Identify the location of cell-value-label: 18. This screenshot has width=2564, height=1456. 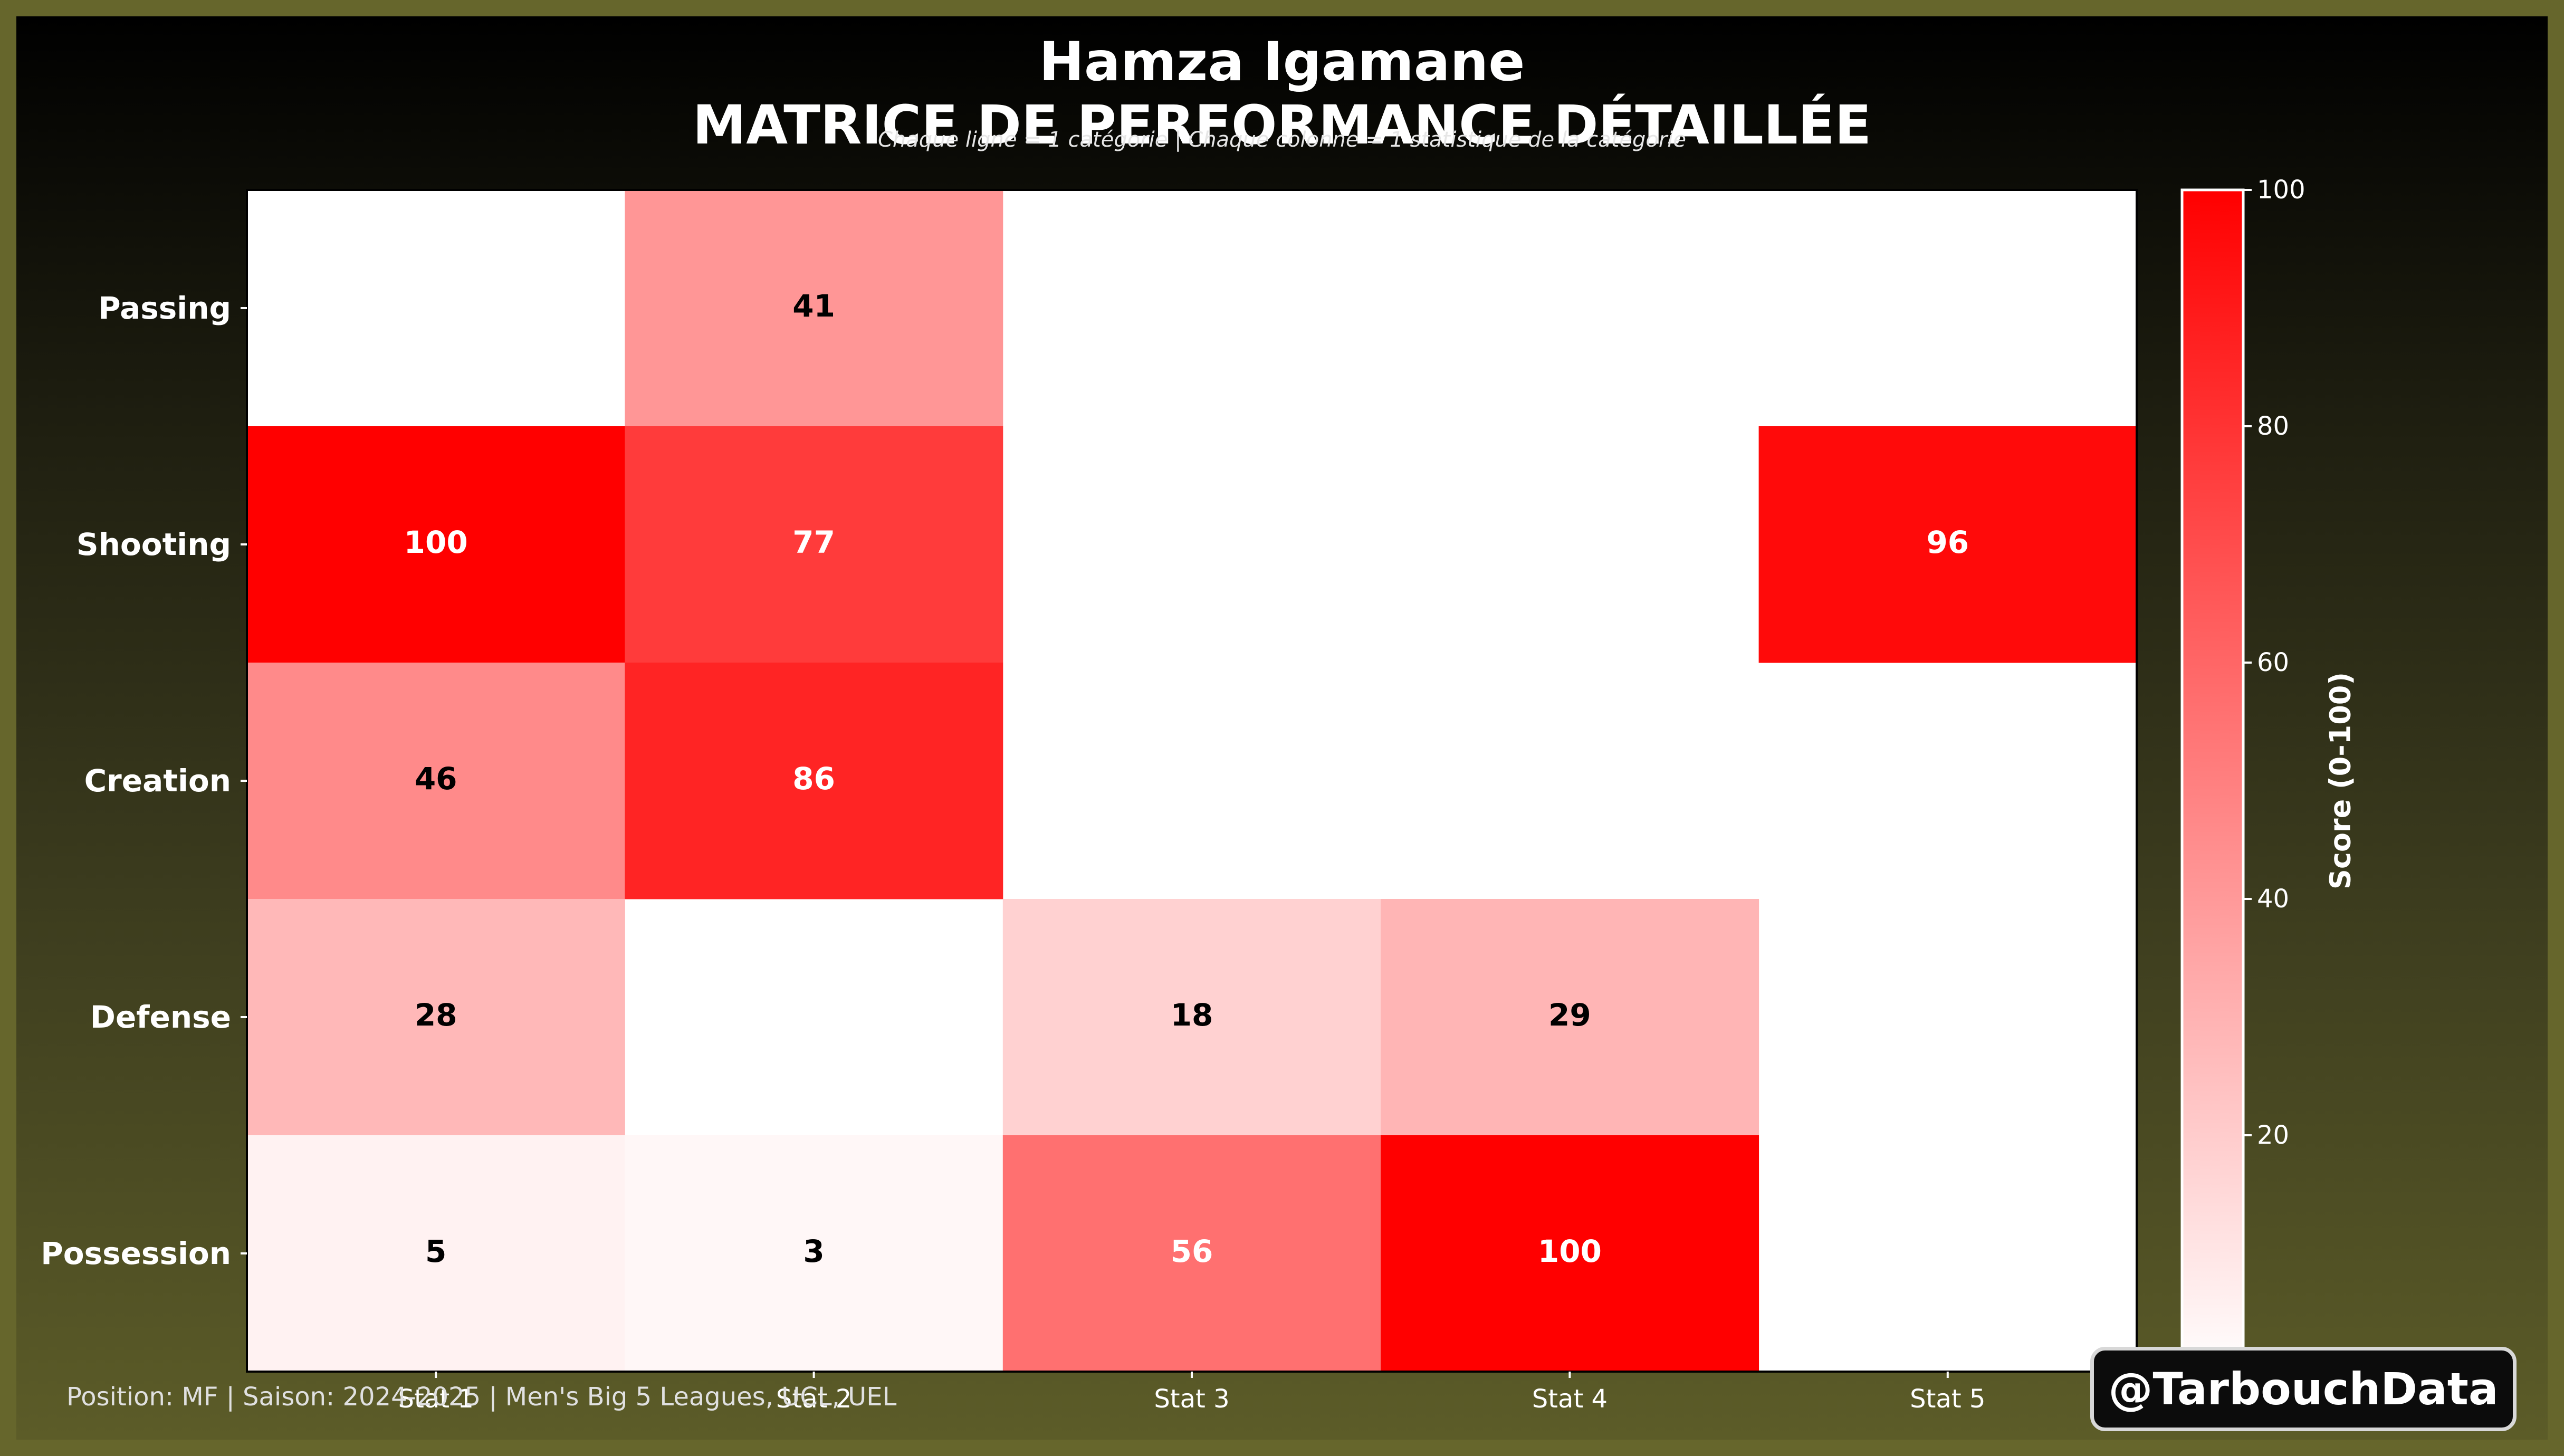
(1192, 1015).